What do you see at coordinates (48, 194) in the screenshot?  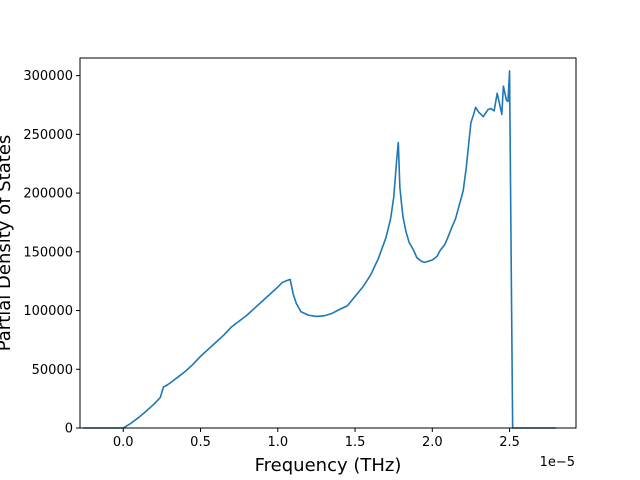 I see `y-tick-label: 200000` at bounding box center [48, 194].